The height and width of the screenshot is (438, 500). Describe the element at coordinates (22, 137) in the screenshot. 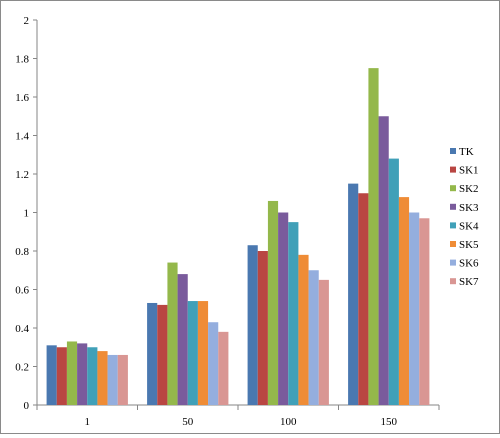

I see `y-tick-label: 1.4` at that location.